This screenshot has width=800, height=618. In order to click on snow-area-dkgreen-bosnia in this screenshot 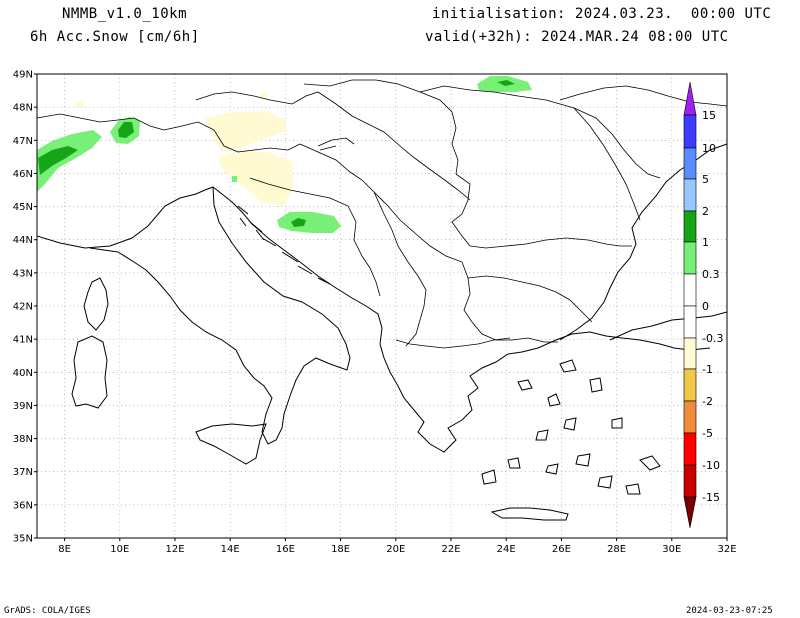, I will do `click(298, 222)`.